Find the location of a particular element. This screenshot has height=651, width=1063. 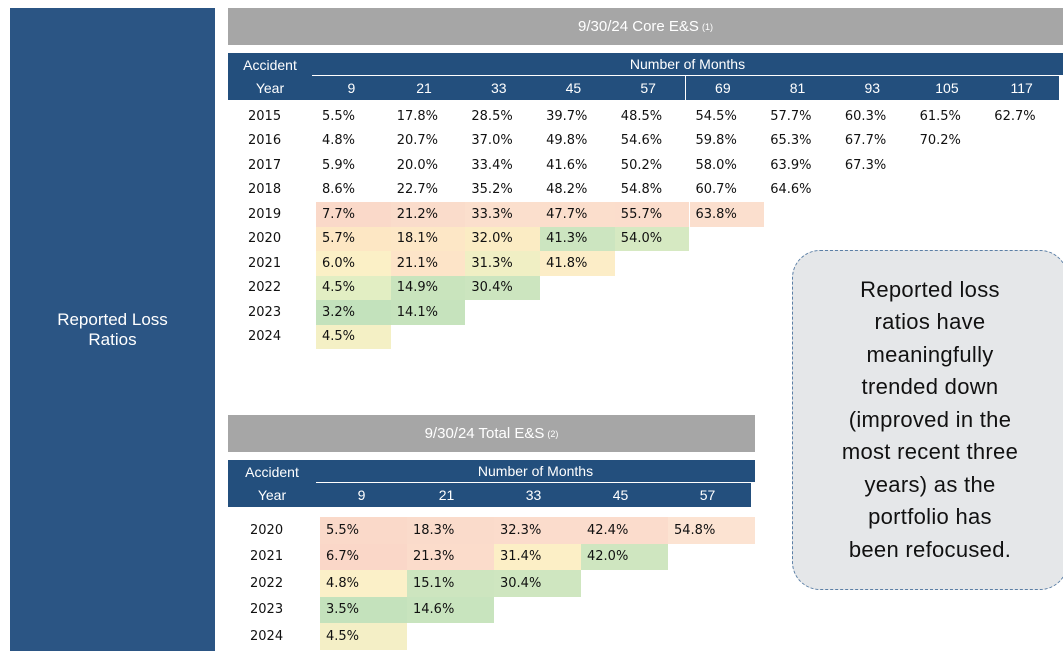

loss-ratio: 62.7% is located at coordinates (1015, 116).